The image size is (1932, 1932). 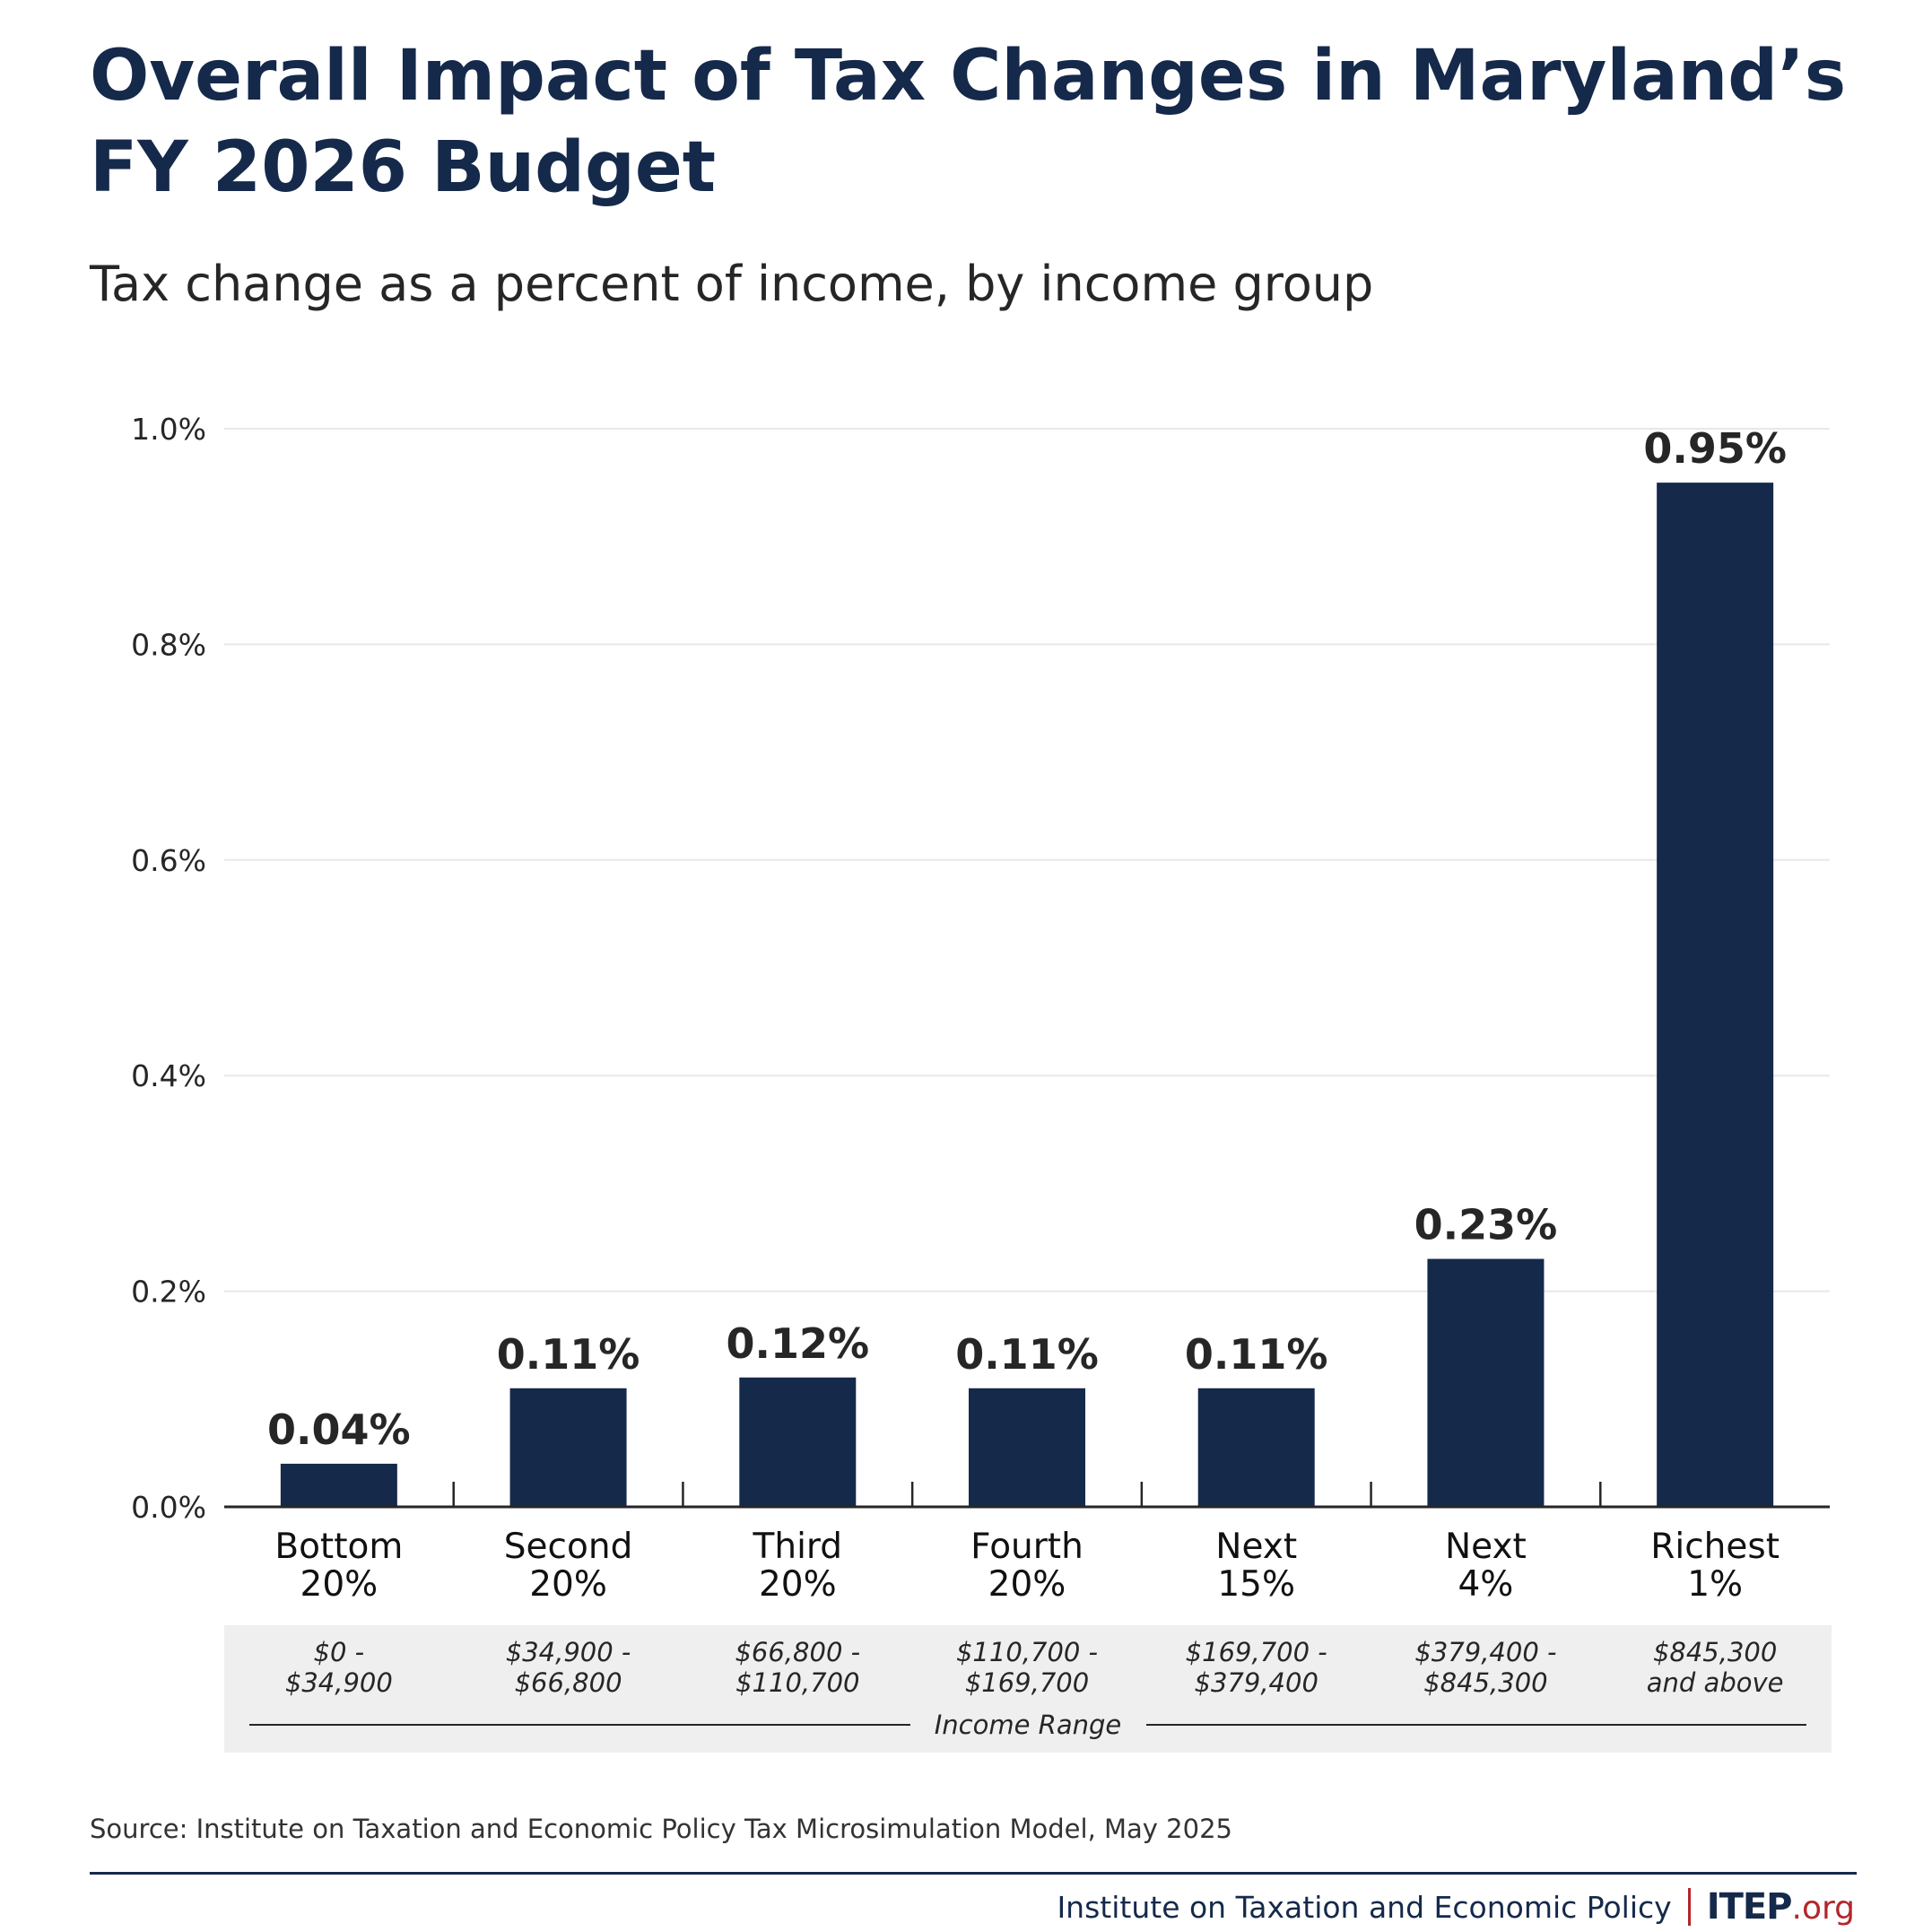 I want to click on income-range-label: $34,900 -, so click(x=568, y=1652).